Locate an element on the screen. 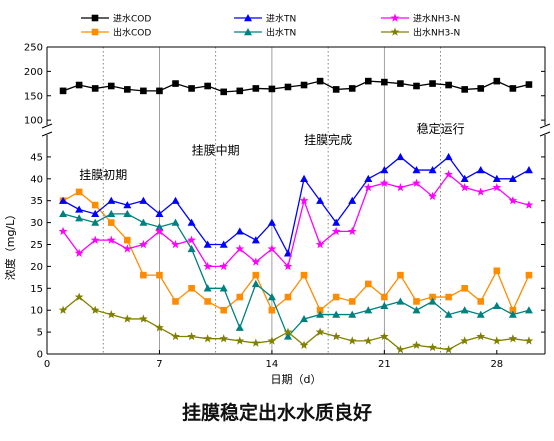 This screenshot has height=441, width=554. legend-label: 进水NH3-N is located at coordinates (436, 19).